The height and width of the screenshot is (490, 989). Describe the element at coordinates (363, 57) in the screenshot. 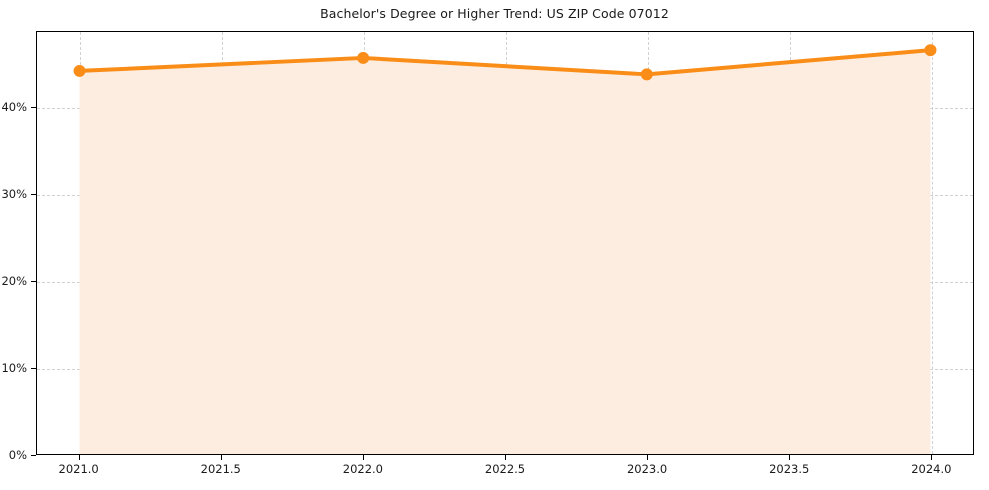

I see `data-point-marker: 2022: 45.8%` at that location.